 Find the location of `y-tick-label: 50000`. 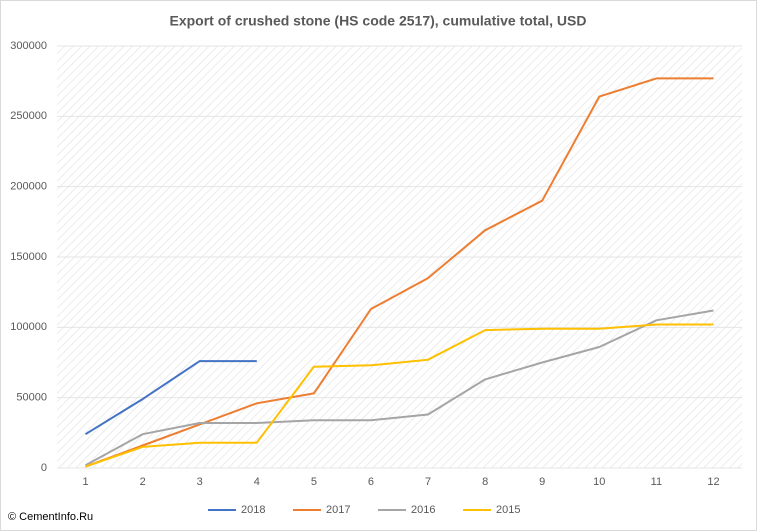

y-tick-label: 50000 is located at coordinates (31, 398).